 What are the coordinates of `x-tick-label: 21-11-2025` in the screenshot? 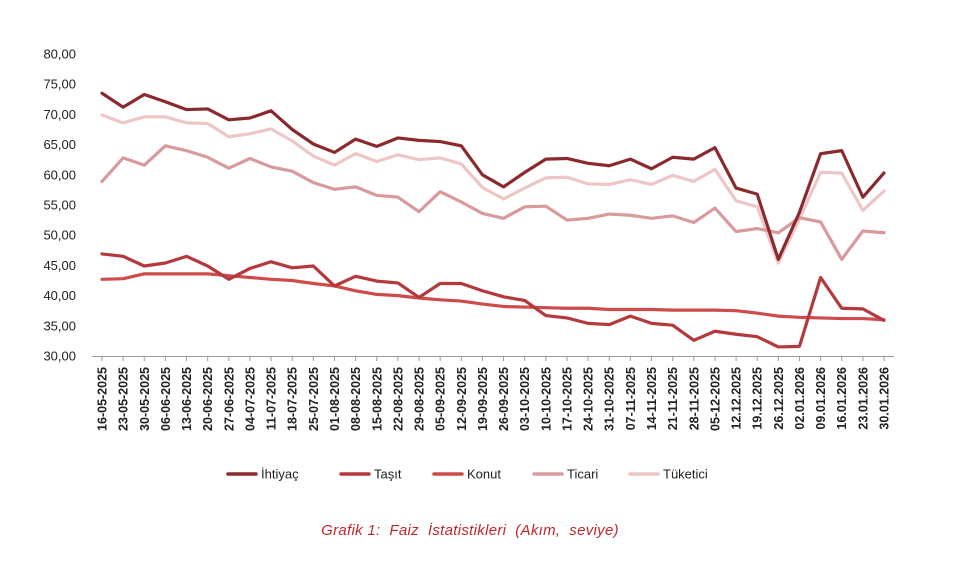 It's located at (673, 398).